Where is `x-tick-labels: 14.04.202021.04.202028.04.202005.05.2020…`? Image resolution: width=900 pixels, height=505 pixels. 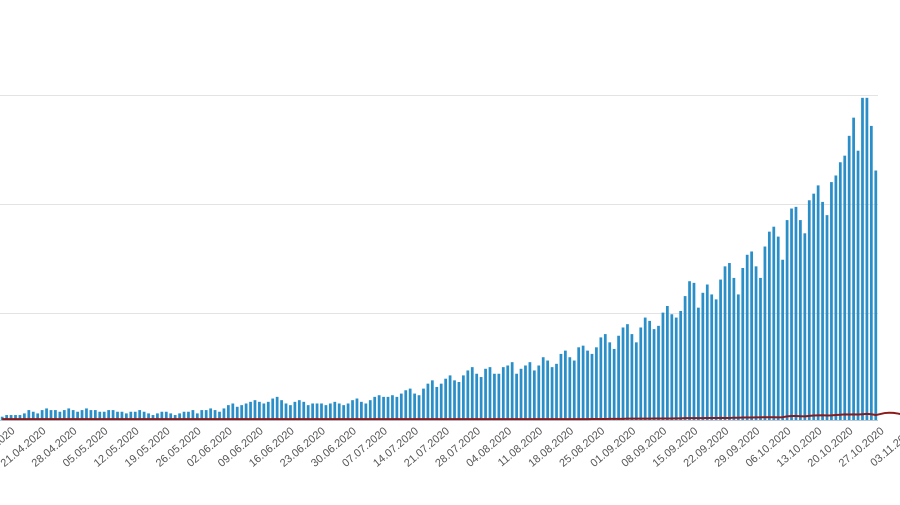 x-tick-labels: 14.04.202021.04.202028.04.202005.05.2020… is located at coordinates (450, 447).